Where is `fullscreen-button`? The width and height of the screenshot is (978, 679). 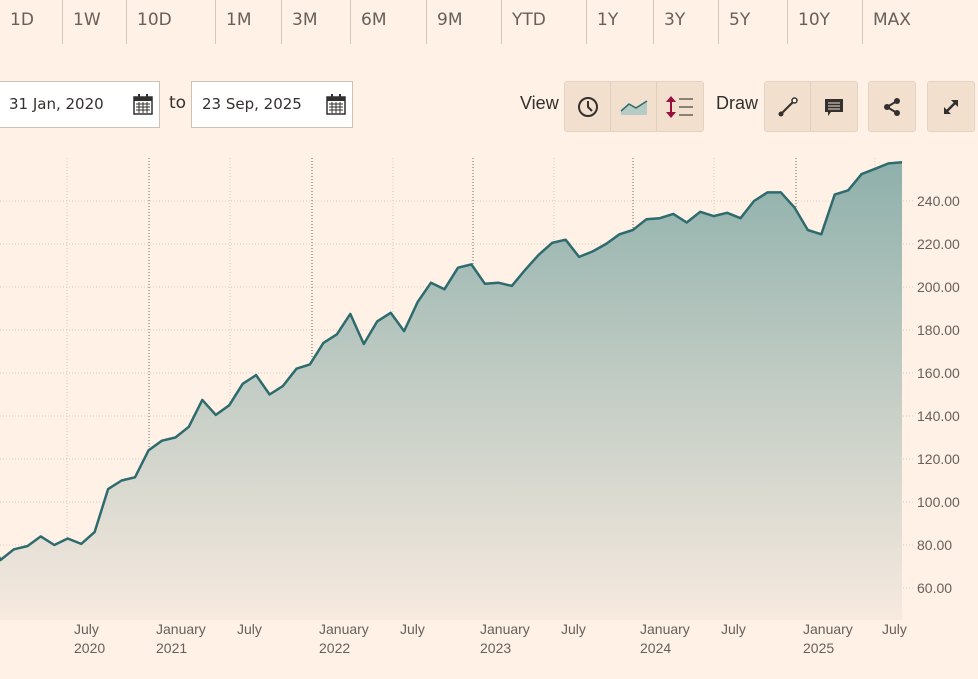
fullscreen-button is located at coordinates (951, 106).